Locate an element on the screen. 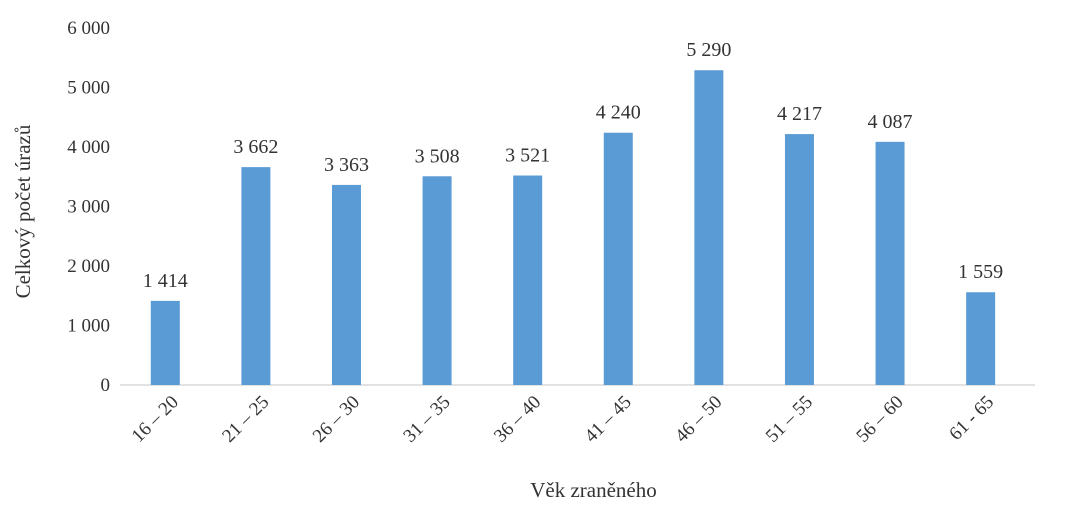  y-tick-label: 2 000 is located at coordinates (88, 266).